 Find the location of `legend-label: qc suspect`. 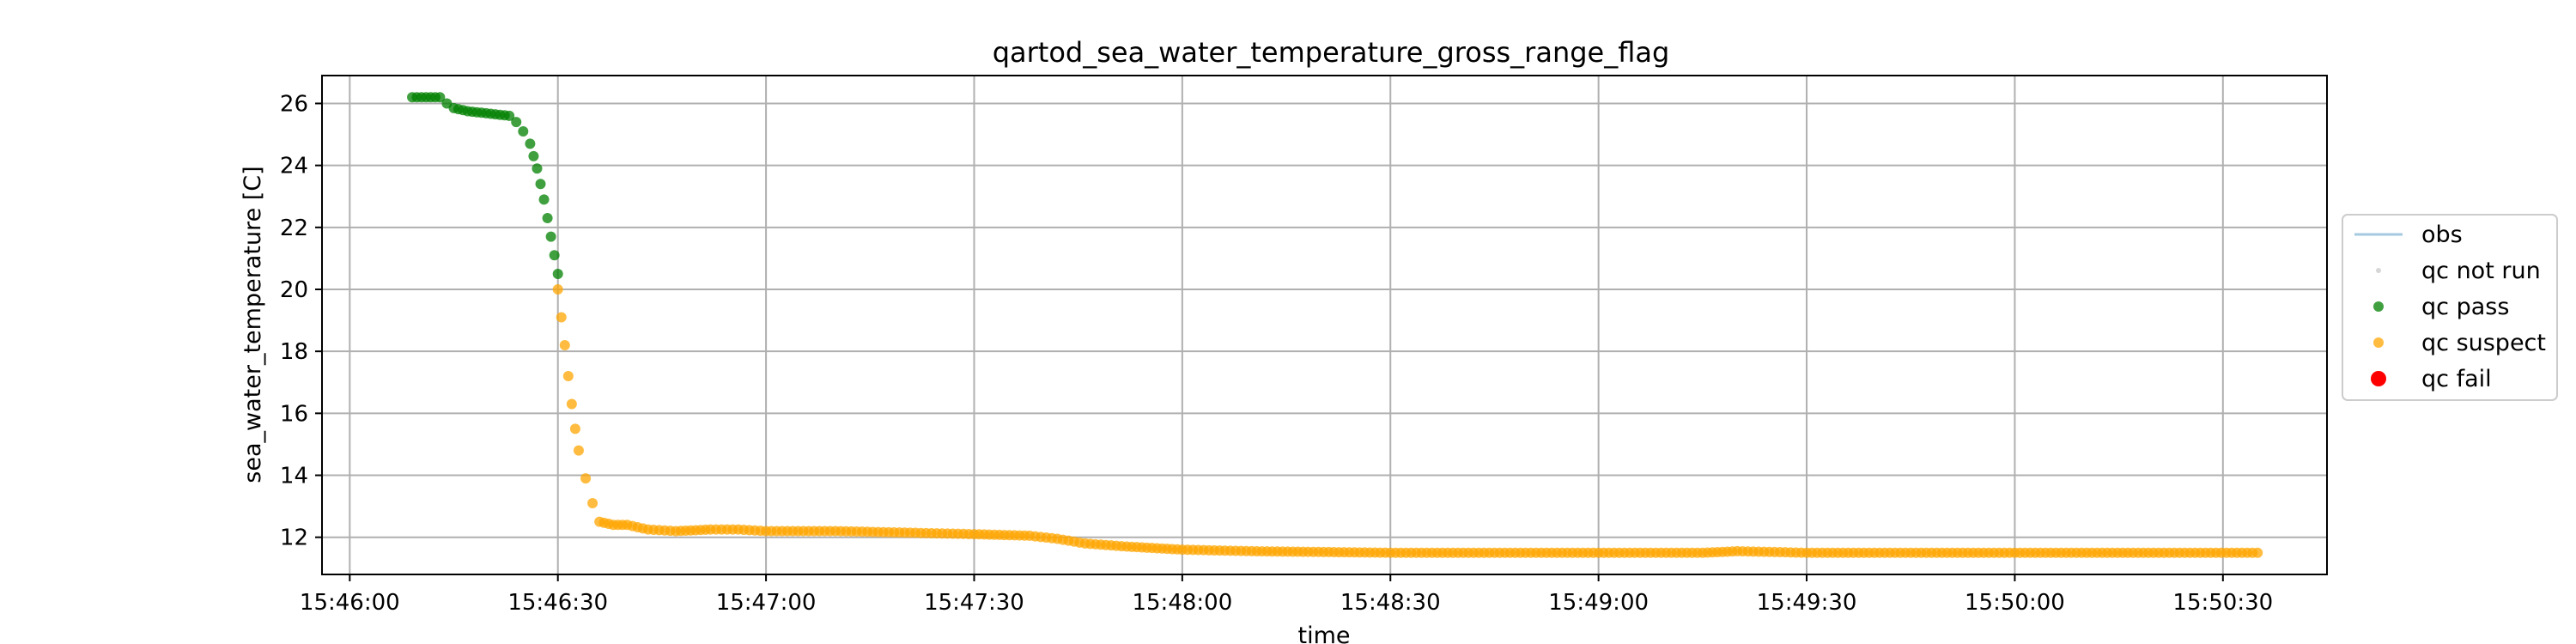

legend-label: qc suspect is located at coordinates (2484, 343).